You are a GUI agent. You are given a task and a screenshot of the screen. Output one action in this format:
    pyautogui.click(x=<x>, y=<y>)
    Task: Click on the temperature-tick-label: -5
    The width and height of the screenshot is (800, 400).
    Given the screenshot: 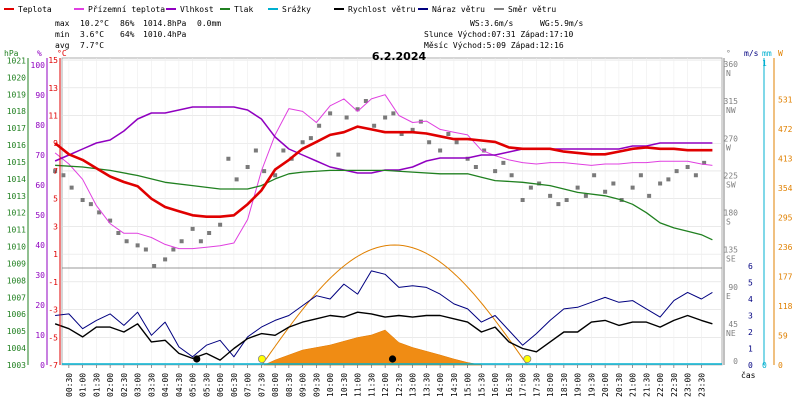 What is the action you would take?
    pyautogui.click(x=53, y=337)
    